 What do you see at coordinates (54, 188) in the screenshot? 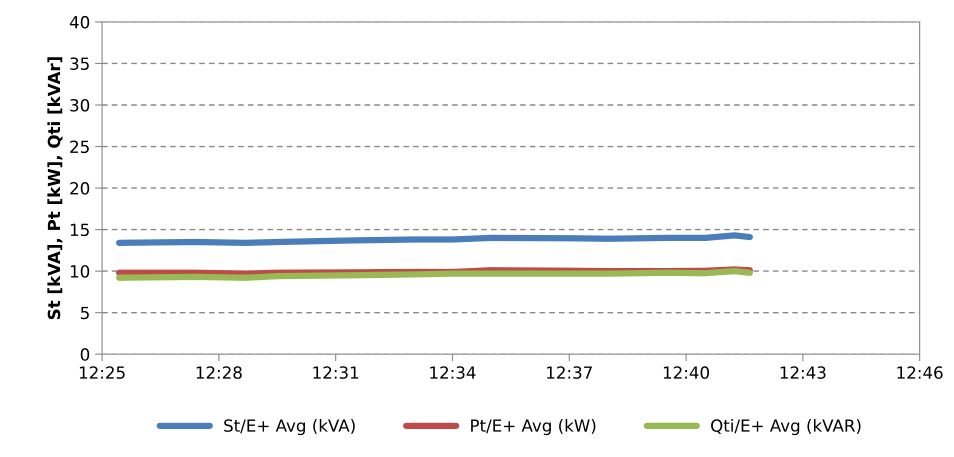
I see `y-axis-title: St [kVA], Pt [kW], Qti [kVAr]` at bounding box center [54, 188].